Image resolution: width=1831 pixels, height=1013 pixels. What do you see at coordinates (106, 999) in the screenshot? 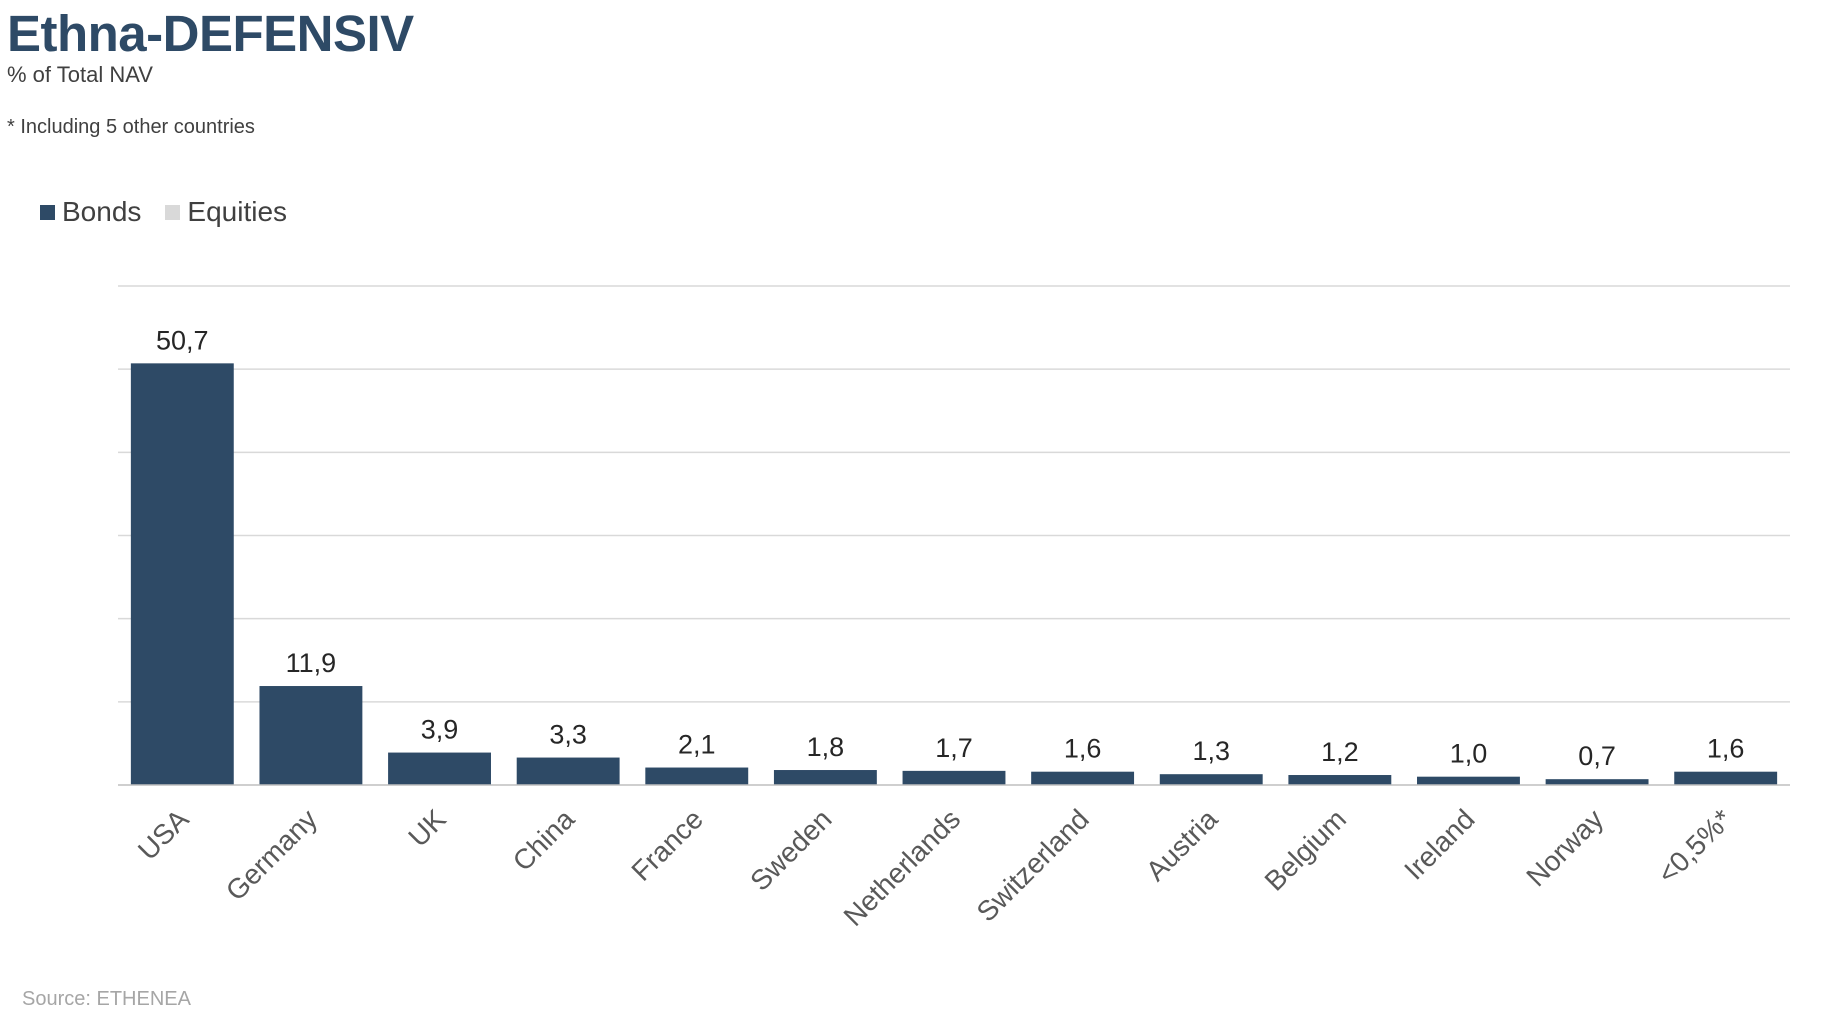
I see `source-note: Source: ETHENEA` at bounding box center [106, 999].